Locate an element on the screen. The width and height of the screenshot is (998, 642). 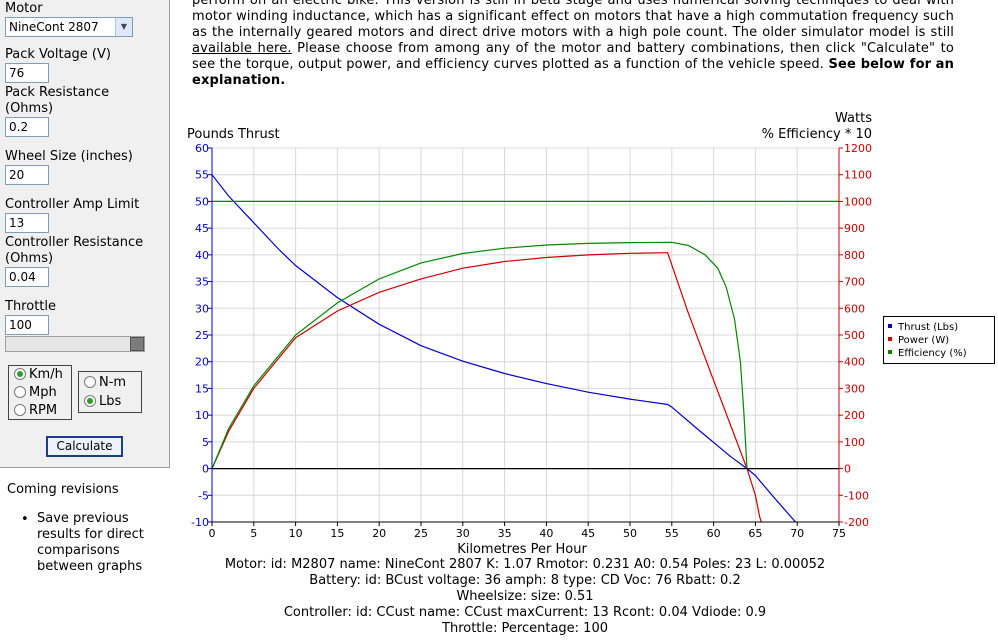
speed-unit-label: RPM is located at coordinates (43, 410).